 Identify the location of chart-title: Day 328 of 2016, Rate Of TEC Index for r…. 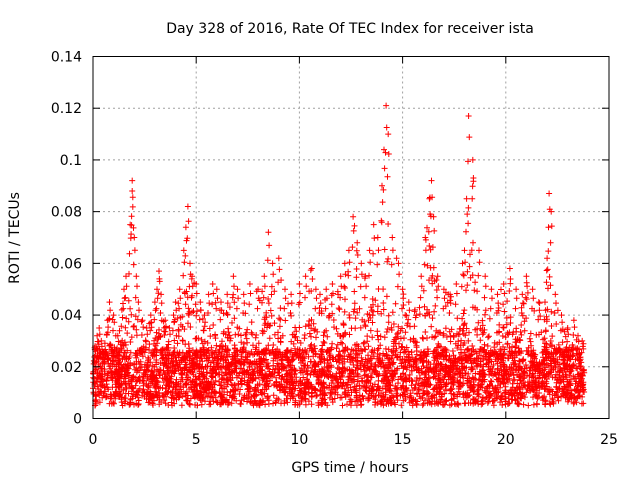
(350, 29).